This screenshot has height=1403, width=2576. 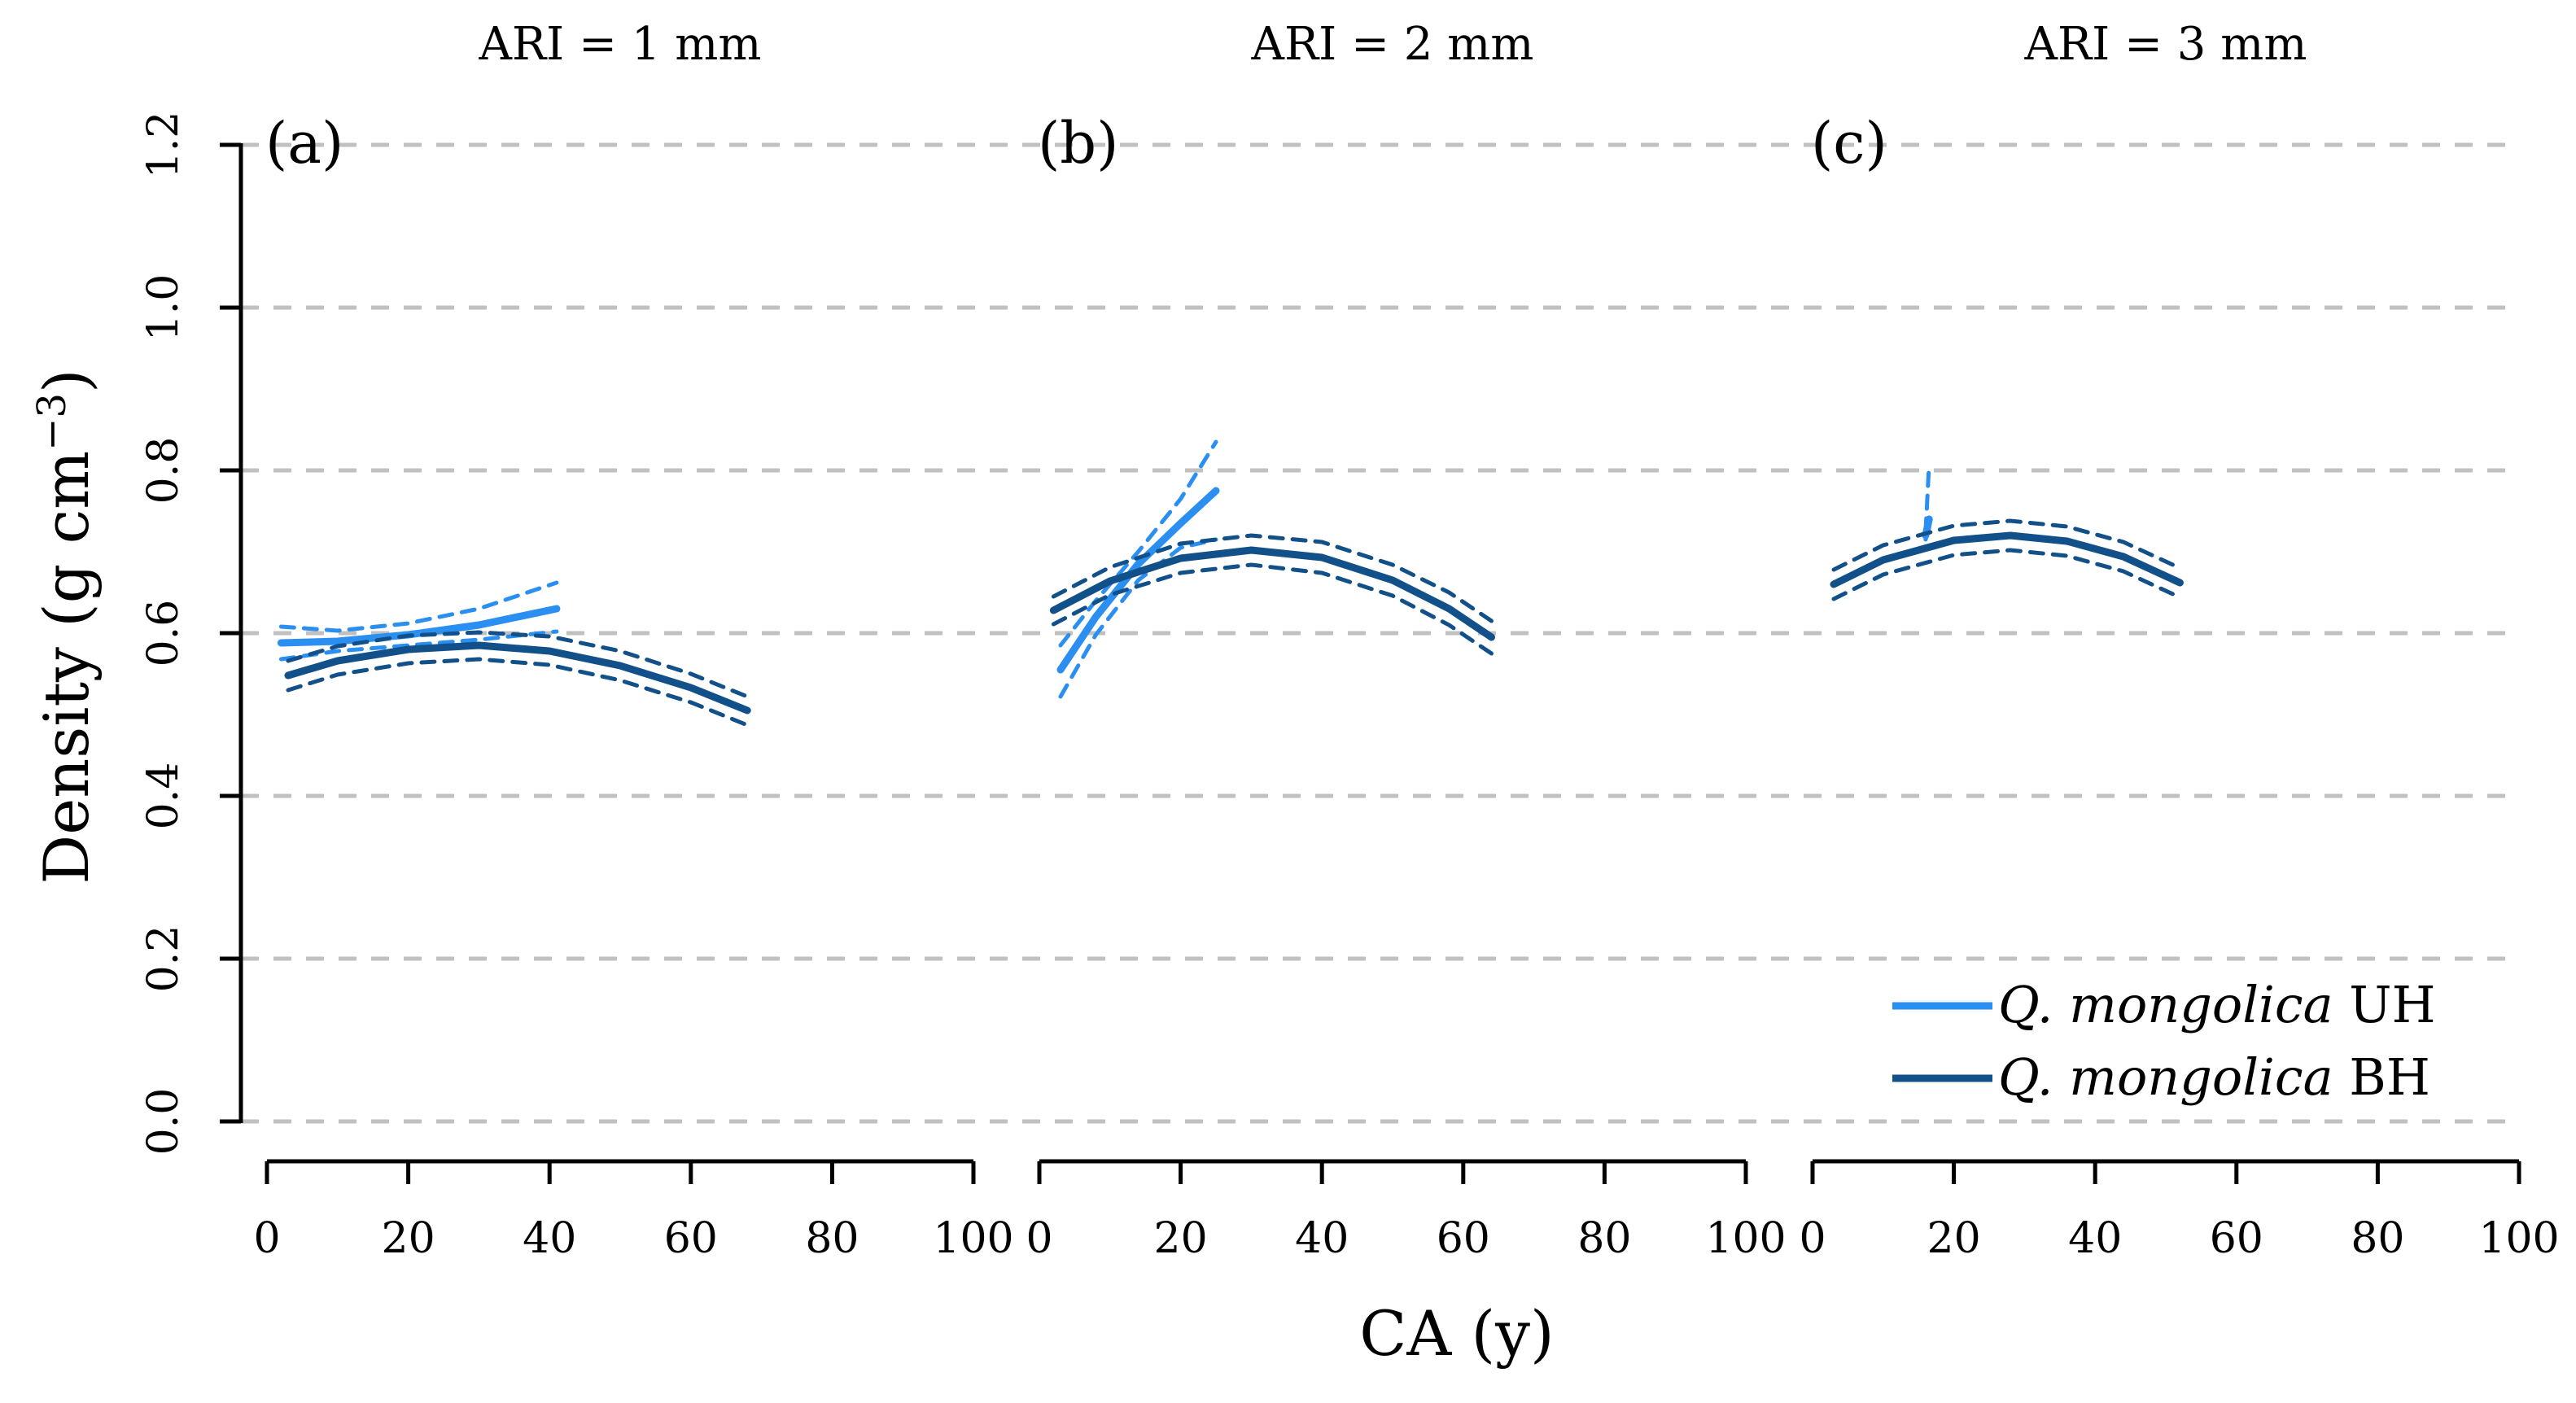 I want to click on legend-species-uh: Q. mongolica, so click(x=2165, y=1004).